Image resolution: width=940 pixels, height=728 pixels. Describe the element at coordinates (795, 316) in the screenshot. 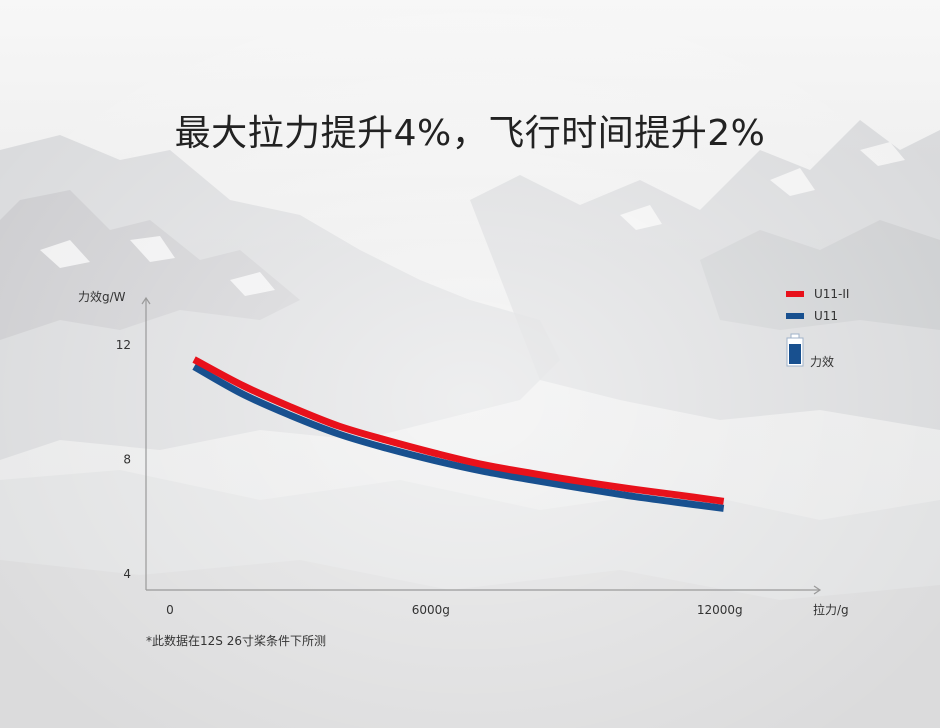

I see `legend-swatch-u11` at that location.